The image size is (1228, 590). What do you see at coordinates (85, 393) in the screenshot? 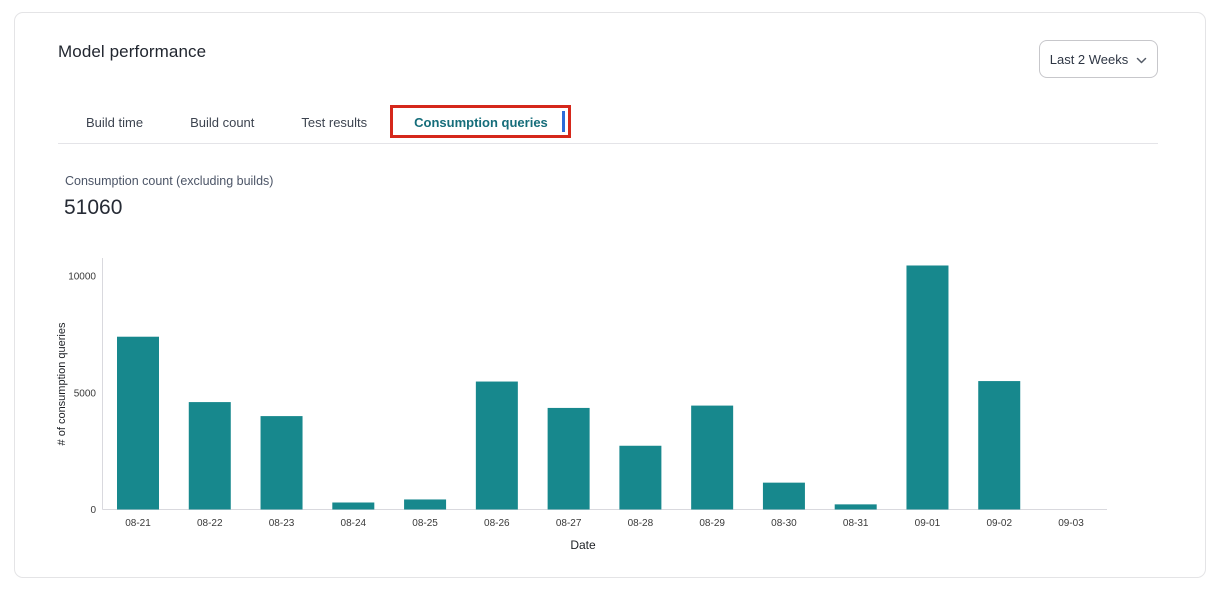
I see `svg-text: 5000` at bounding box center [85, 393].